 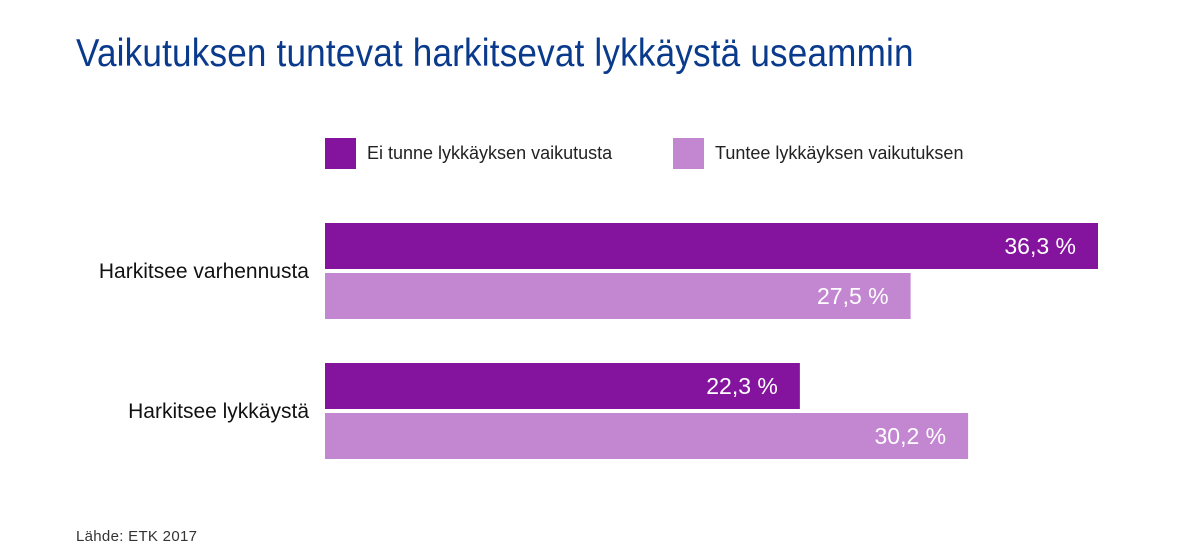 I want to click on bar-value-label: 36,3 %, so click(x=1040, y=246).